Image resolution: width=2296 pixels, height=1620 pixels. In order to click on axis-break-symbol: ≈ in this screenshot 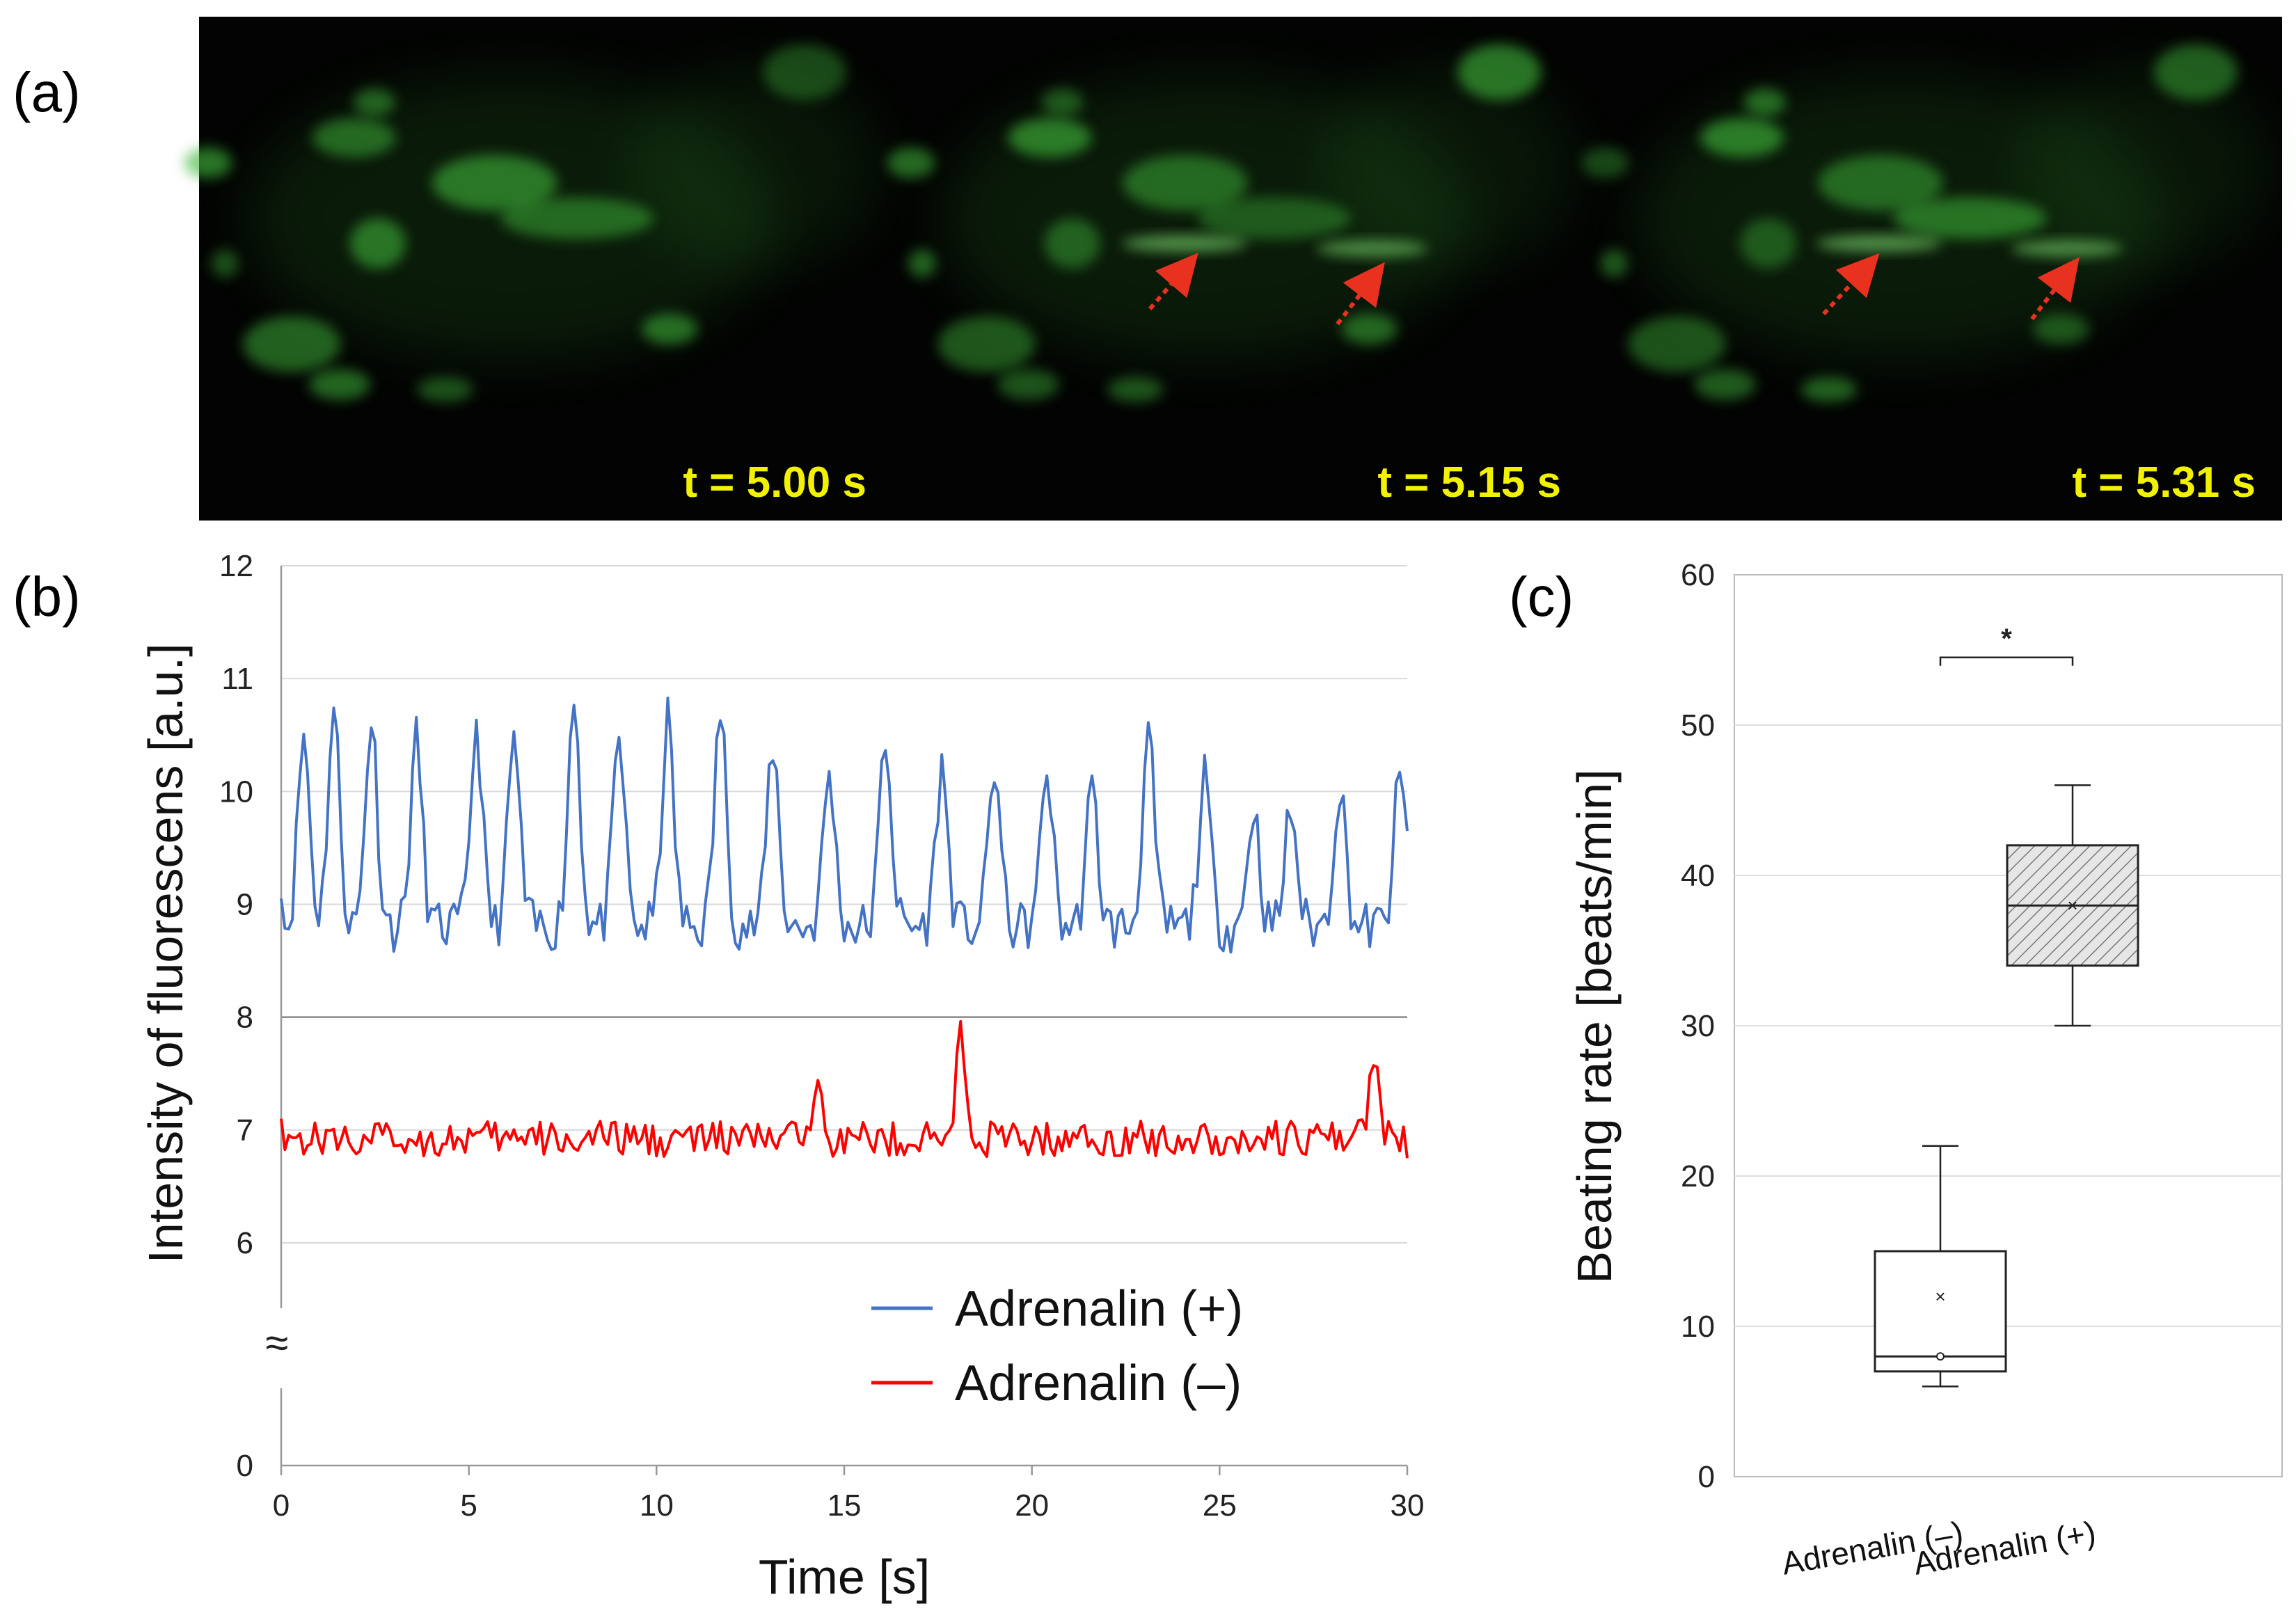, I will do `click(277, 1342)`.